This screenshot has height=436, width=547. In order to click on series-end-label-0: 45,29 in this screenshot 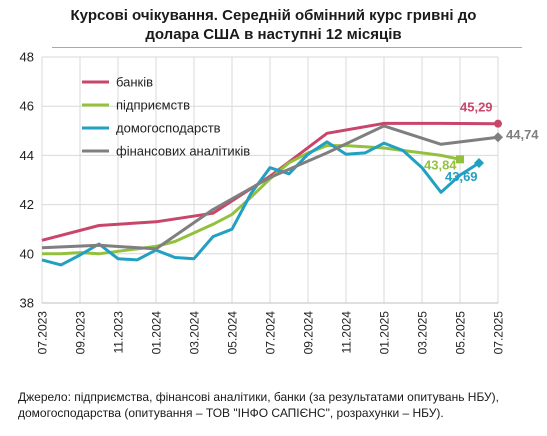, I will do `click(476, 107)`.